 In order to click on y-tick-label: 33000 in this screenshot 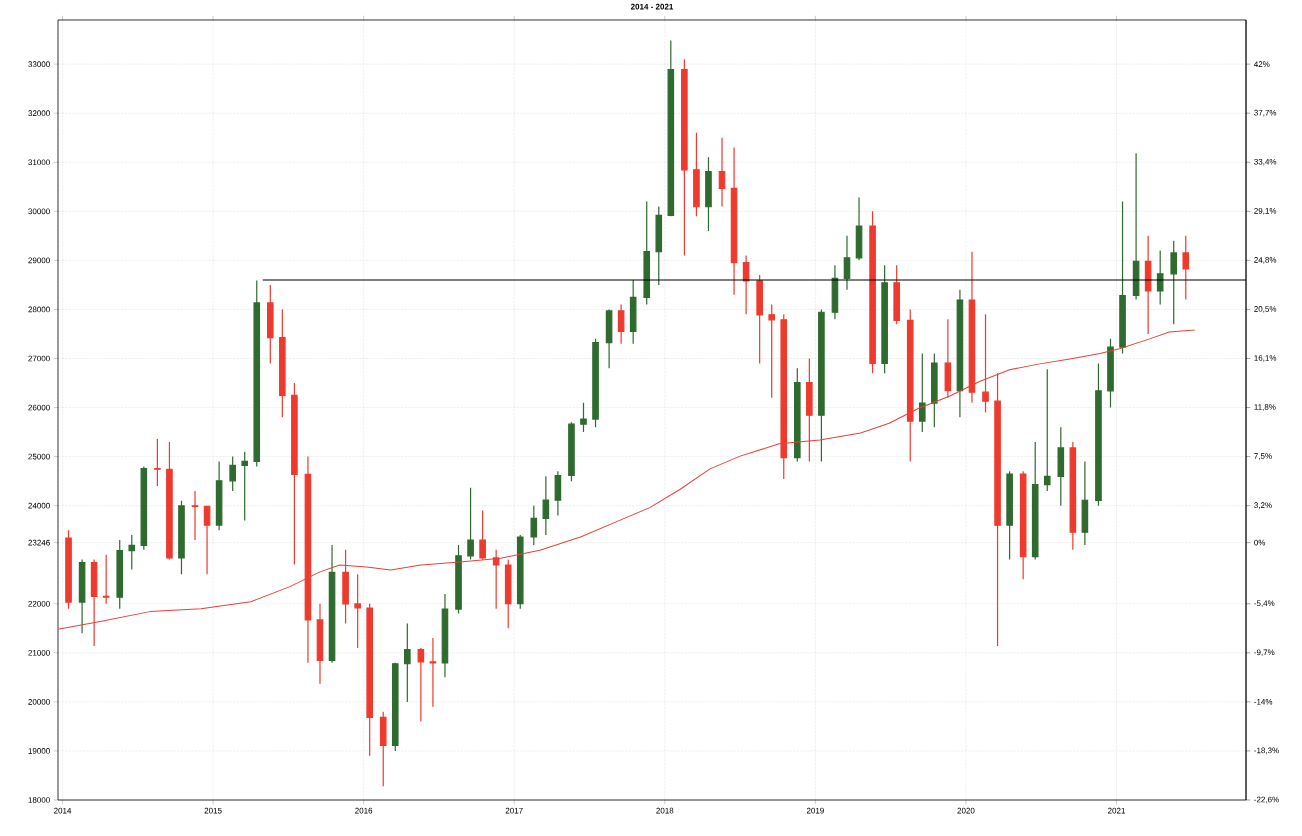, I will do `click(39, 64)`.